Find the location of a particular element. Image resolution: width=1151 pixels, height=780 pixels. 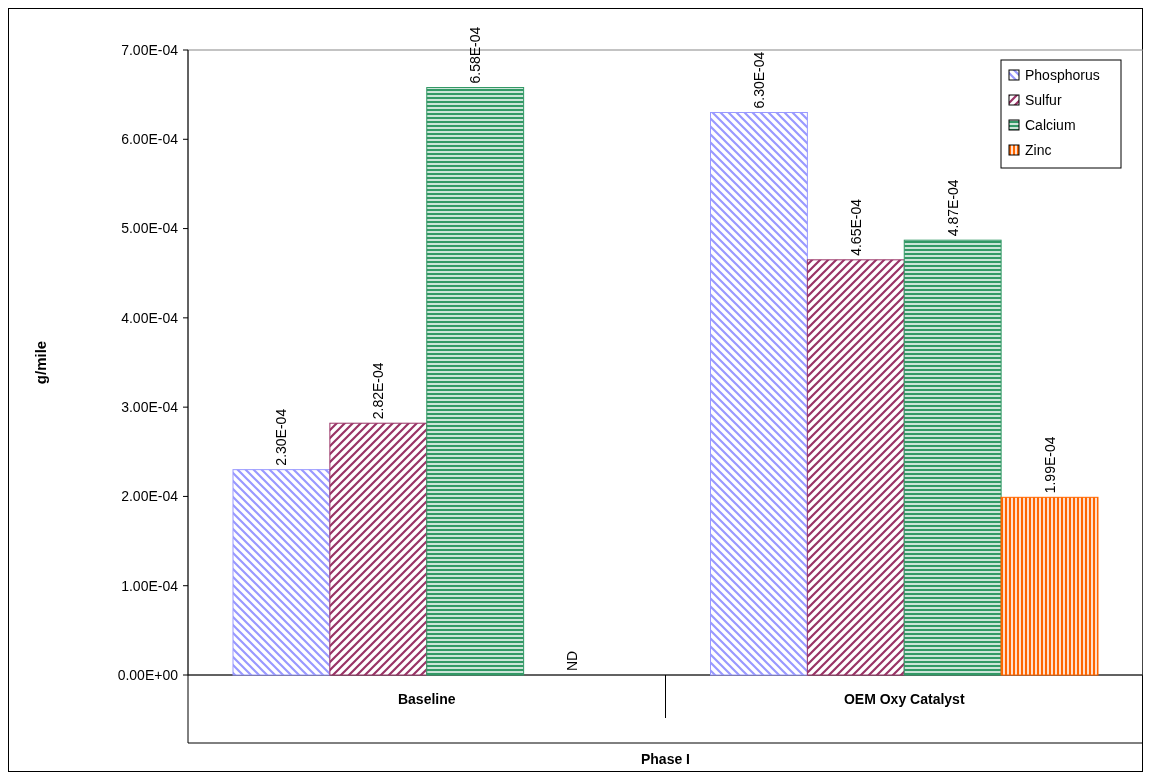

y-axis-title: g/mile is located at coordinates (40, 362).